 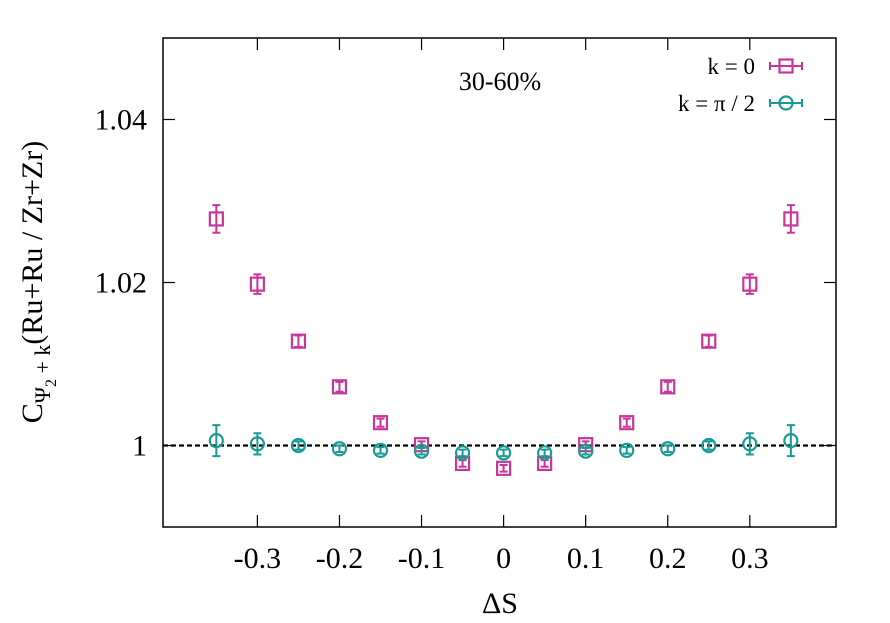 I want to click on x-tick-label: -0.1, so click(x=422, y=558).